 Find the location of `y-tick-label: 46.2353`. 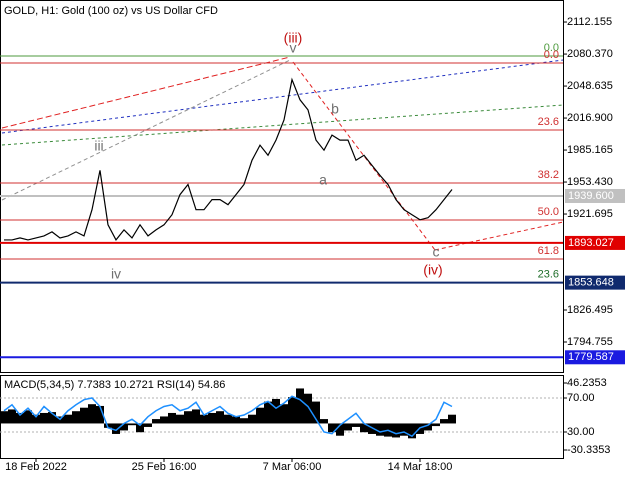

y-tick-label: 46.2353 is located at coordinates (587, 383).